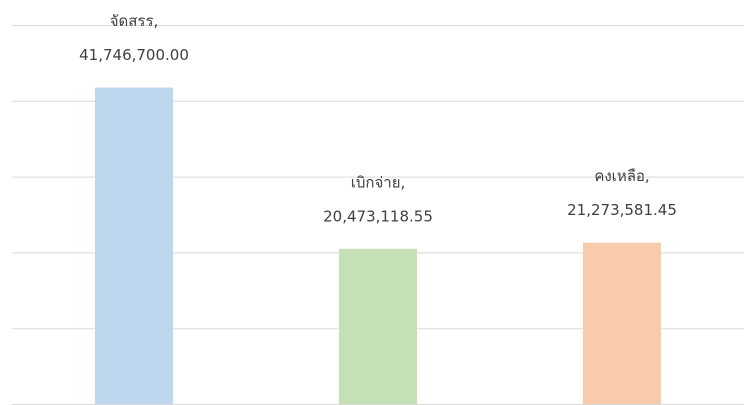 The height and width of the screenshot is (405, 744). Describe the element at coordinates (621, 176) in the screenshot. I see `data-label-category: คงเหลือ,` at that location.